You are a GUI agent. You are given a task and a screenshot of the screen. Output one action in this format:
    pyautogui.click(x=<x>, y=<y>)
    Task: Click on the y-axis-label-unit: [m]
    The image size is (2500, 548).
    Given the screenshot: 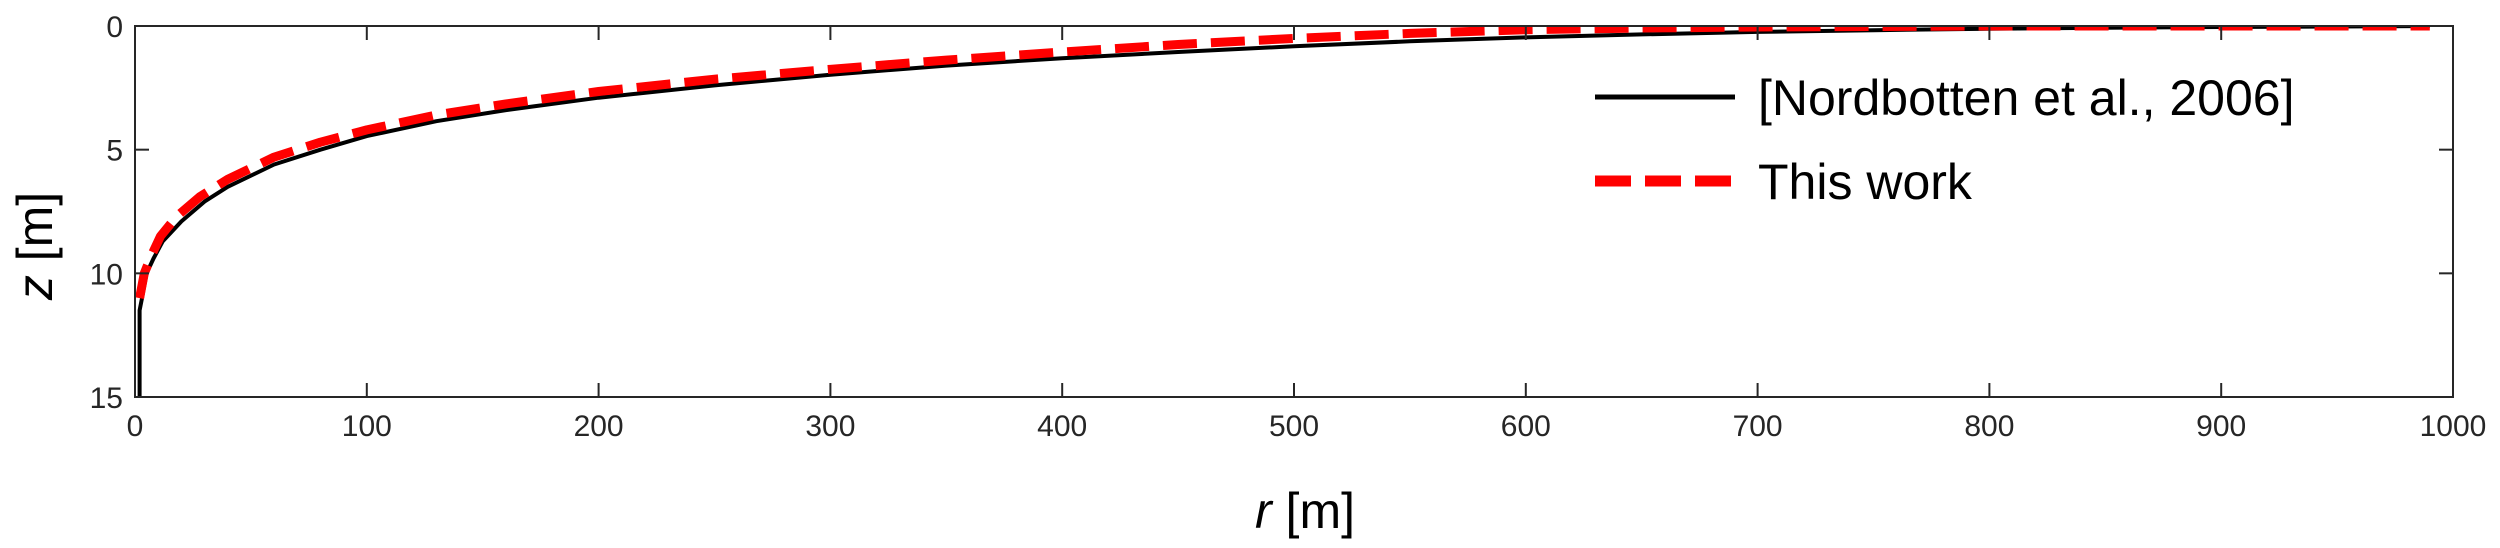 What is the action you would take?
    pyautogui.click(x=35, y=233)
    